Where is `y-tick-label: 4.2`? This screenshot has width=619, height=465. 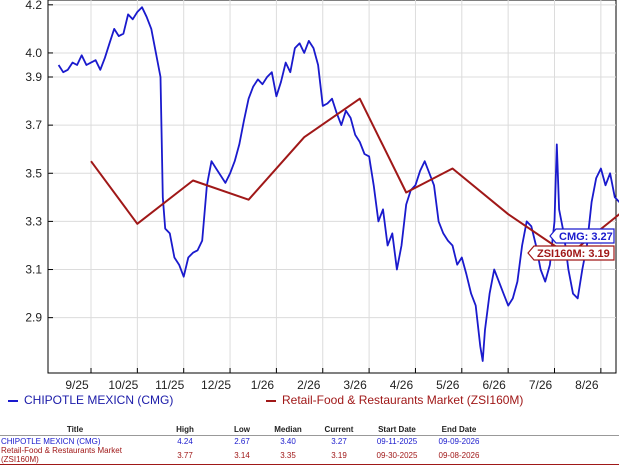 y-tick-label: 4.2 is located at coordinates (33, 6).